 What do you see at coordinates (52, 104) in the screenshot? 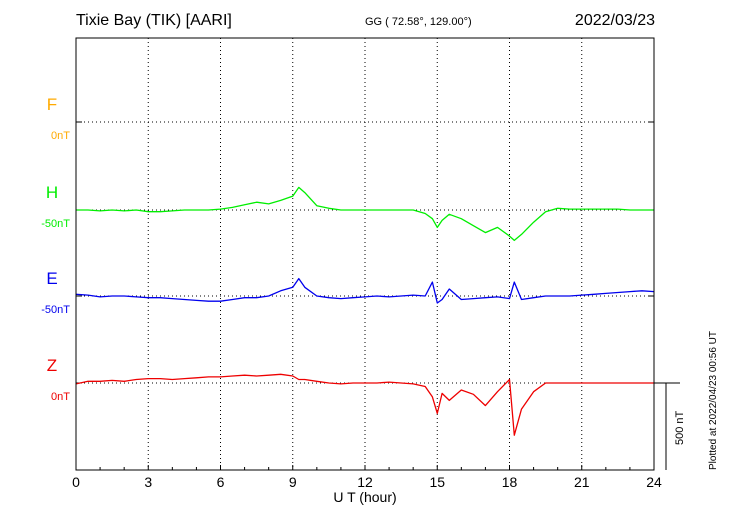
I see `channel-label-f: F` at bounding box center [52, 104].